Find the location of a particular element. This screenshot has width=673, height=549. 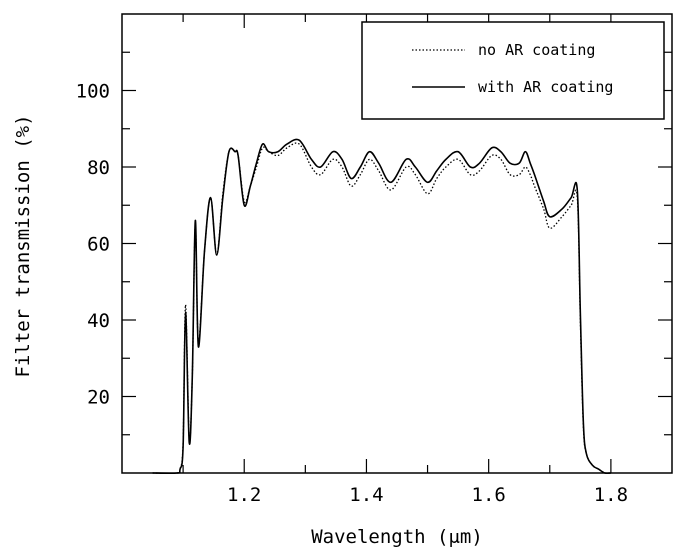

legend-box is located at coordinates (513, 70).